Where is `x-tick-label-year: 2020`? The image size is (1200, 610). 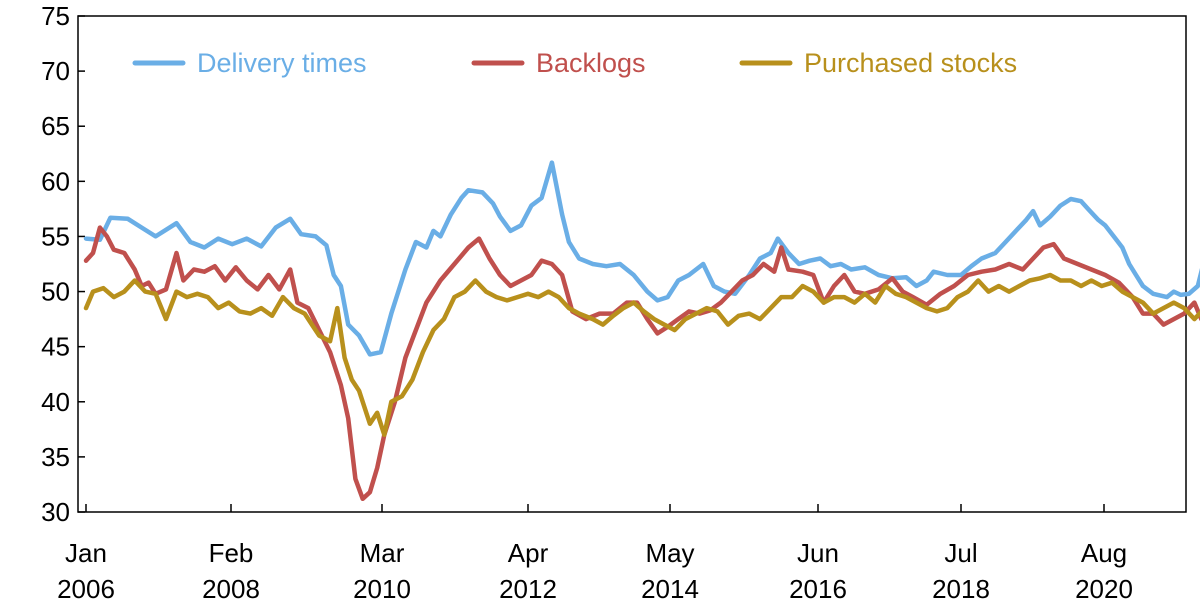 x-tick-label-year: 2020 is located at coordinates (1104, 589).